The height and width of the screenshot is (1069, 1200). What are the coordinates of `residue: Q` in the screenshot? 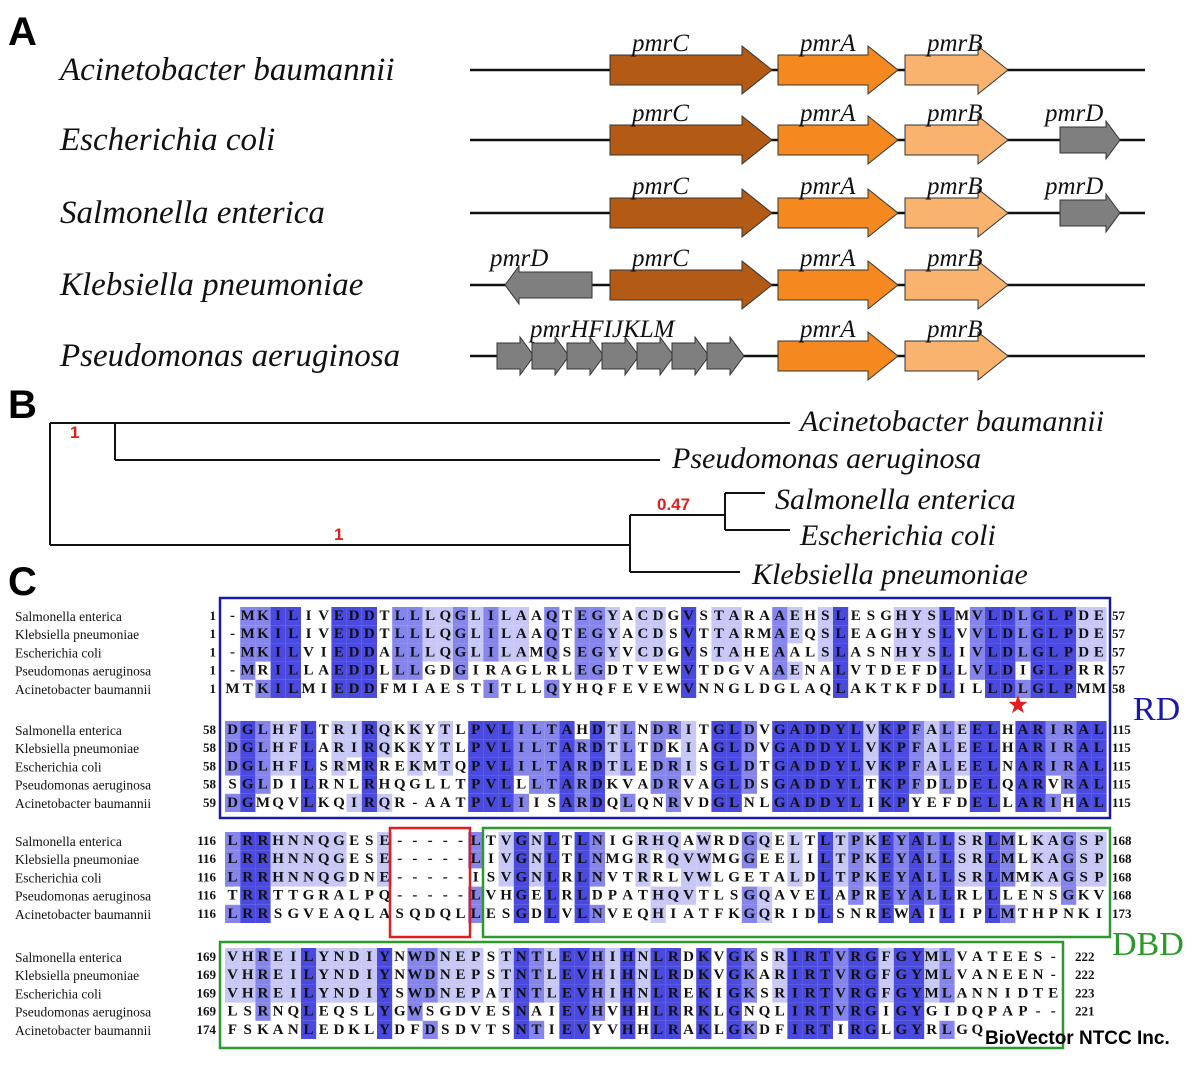 It's located at (461, 766).